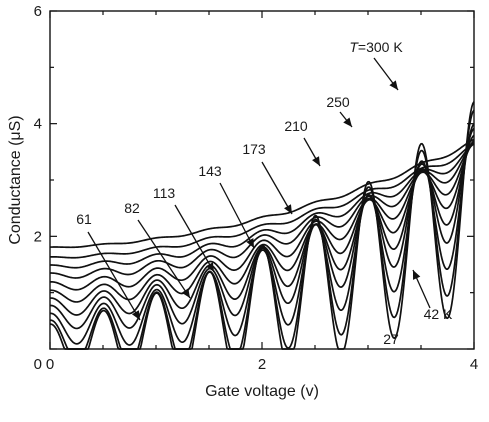  Describe the element at coordinates (474, 364) in the screenshot. I see `x-tick-label: 4` at that location.